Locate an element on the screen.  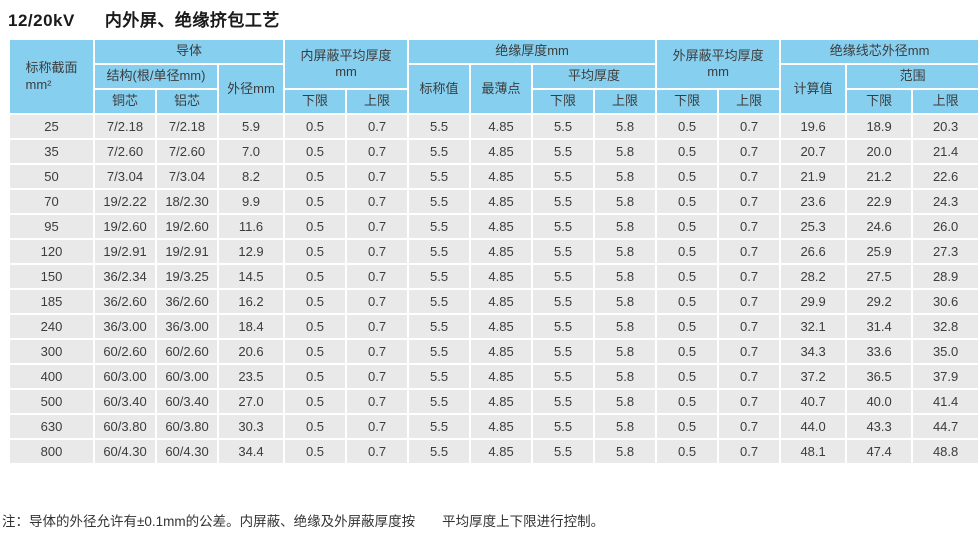
table-cell: 60/3.00 is located at coordinates (125, 376).